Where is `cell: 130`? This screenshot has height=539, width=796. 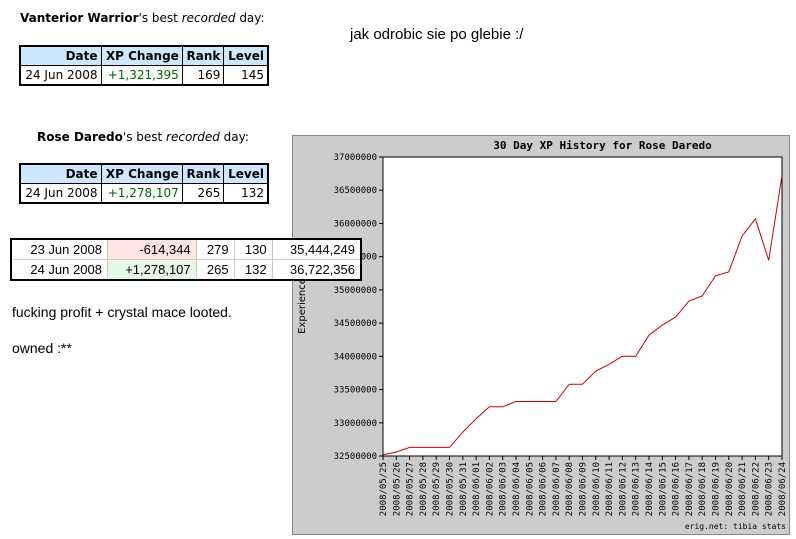
cell: 130 is located at coordinates (253, 249).